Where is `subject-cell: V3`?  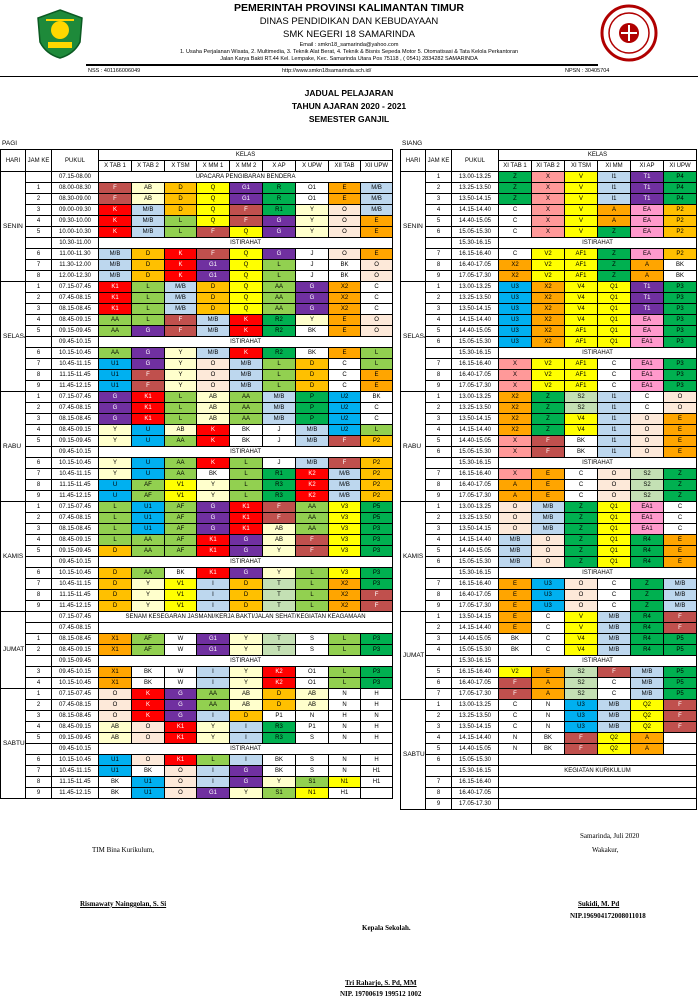
subject-cell: V3 is located at coordinates (344, 518).